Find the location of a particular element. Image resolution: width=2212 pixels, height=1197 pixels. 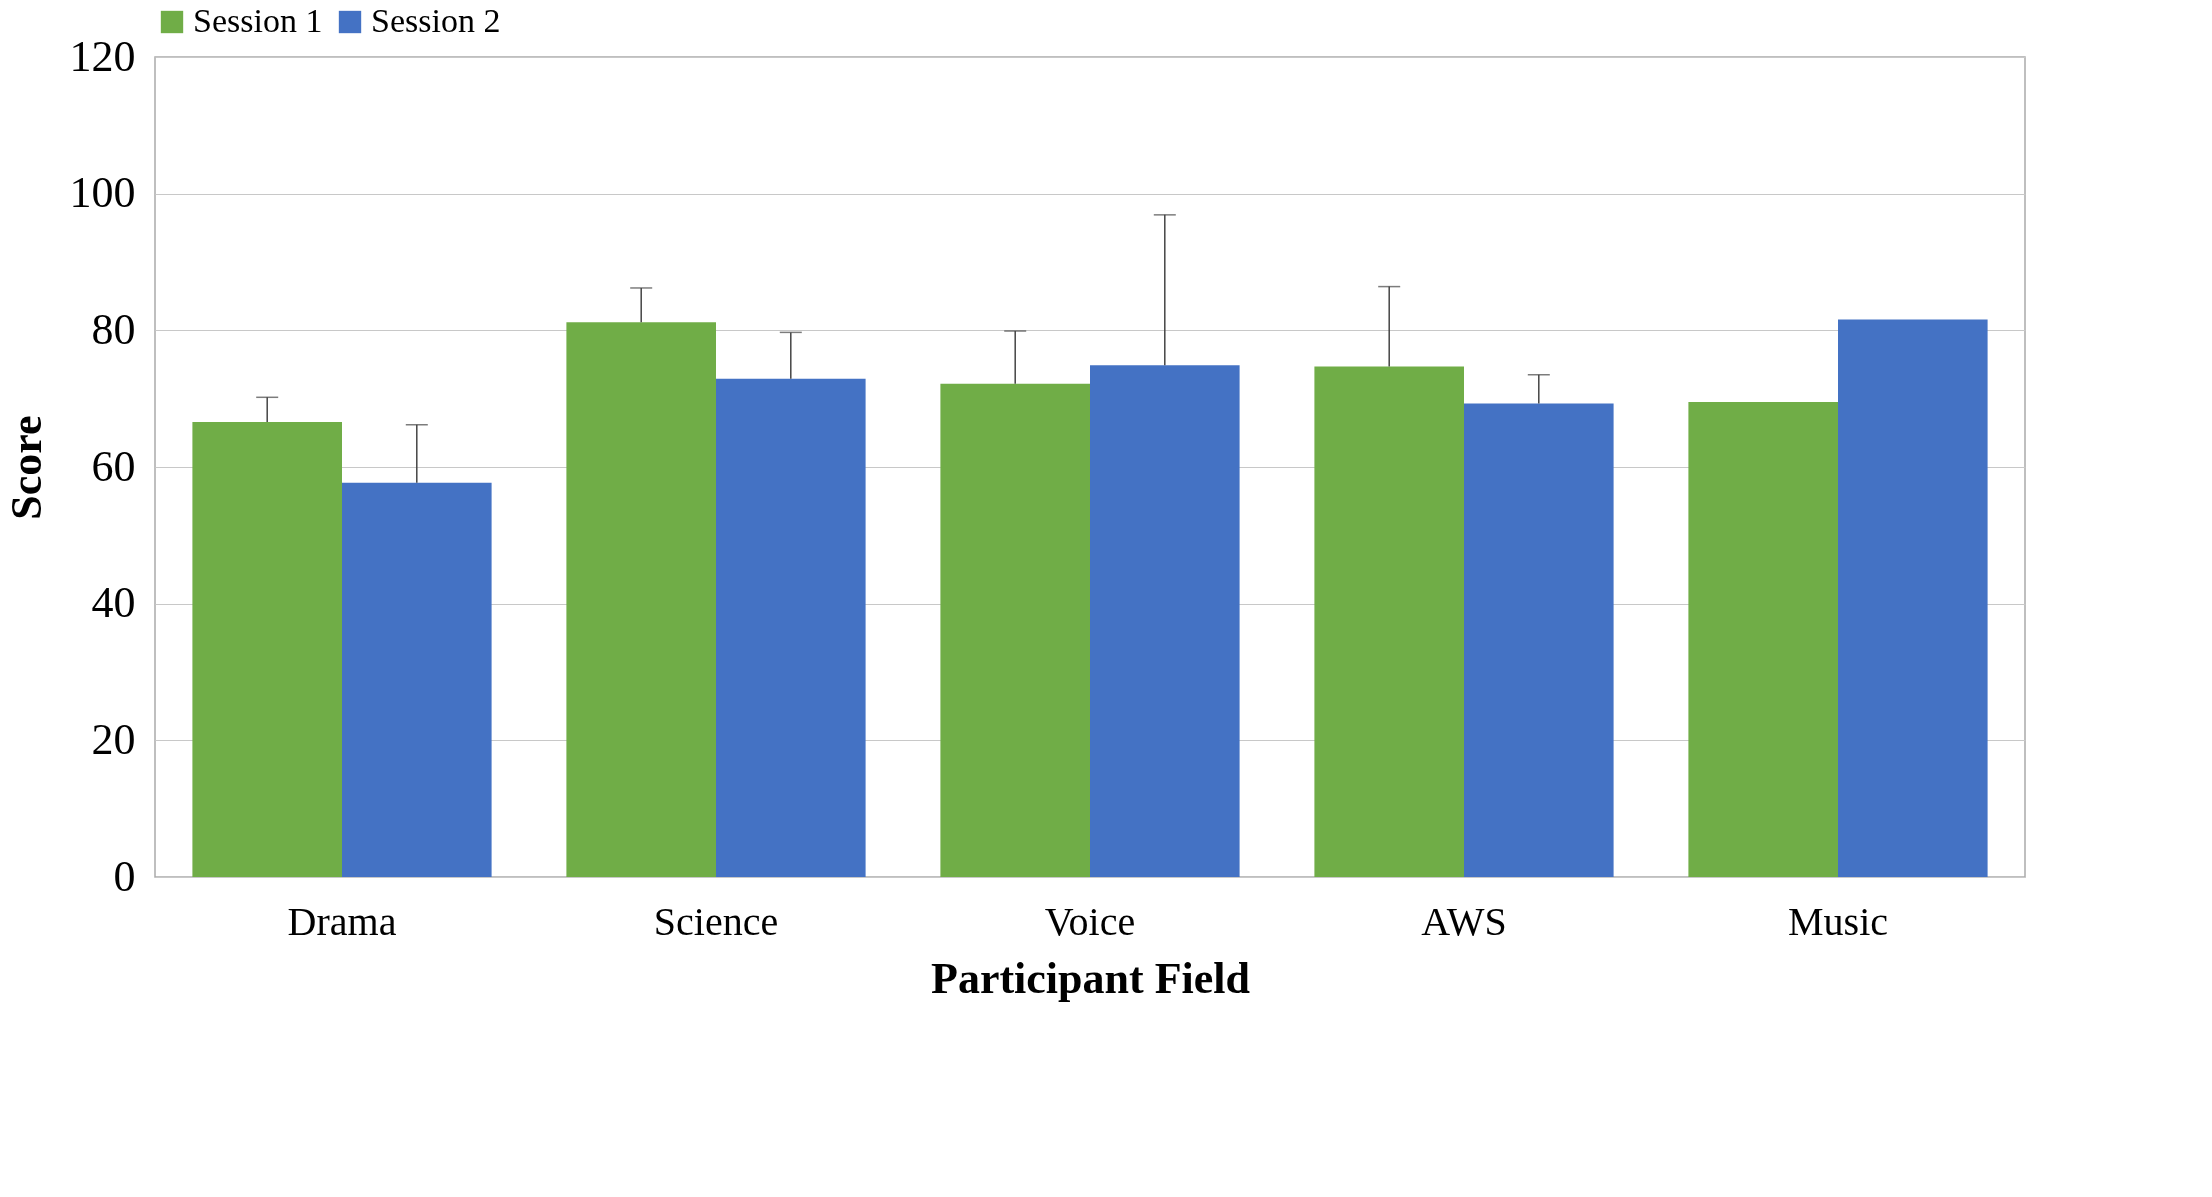

y-axis-title: Score is located at coordinates (26, 467).